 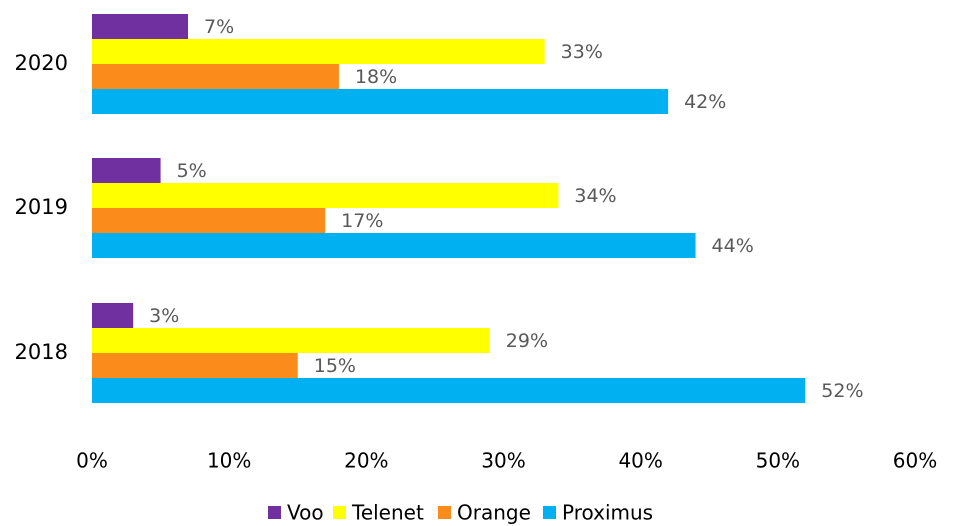 I want to click on data-label: 3%, so click(x=164, y=316).